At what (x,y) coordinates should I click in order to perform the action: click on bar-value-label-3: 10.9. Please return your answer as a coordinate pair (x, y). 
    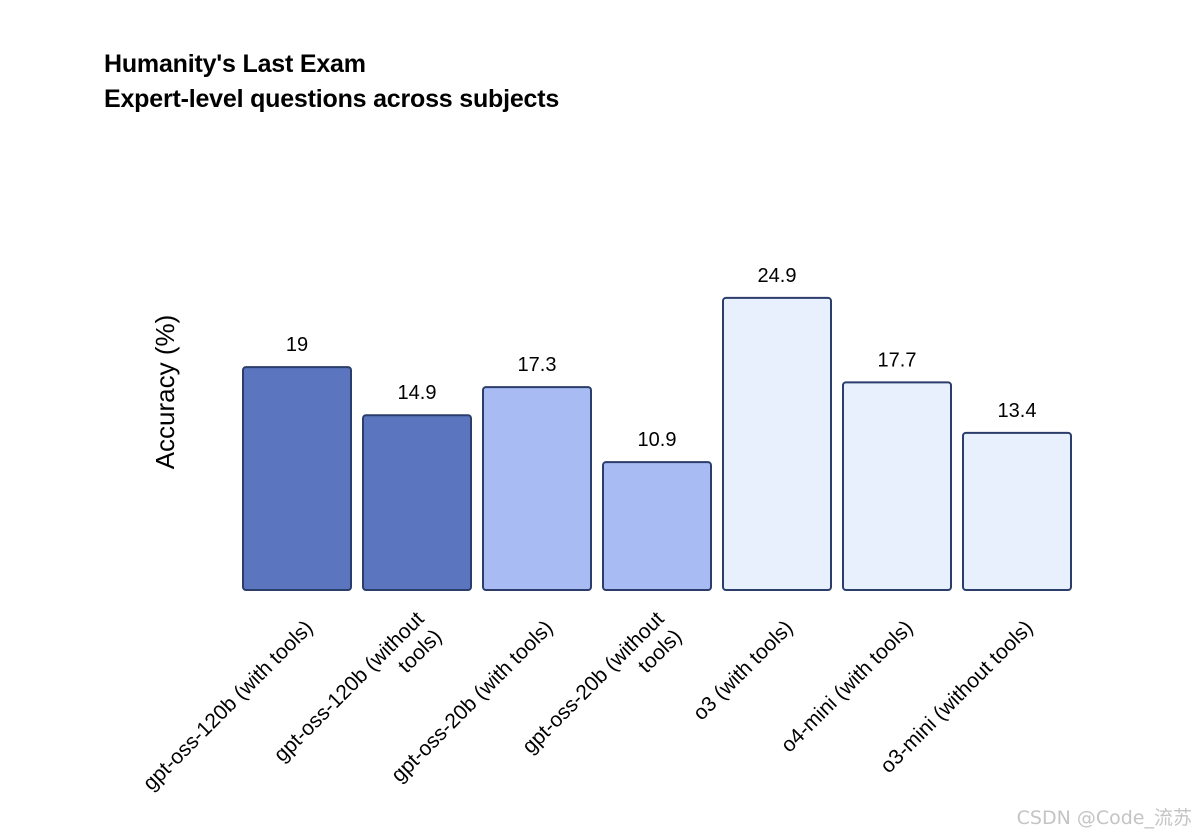
    Looking at the image, I should click on (657, 440).